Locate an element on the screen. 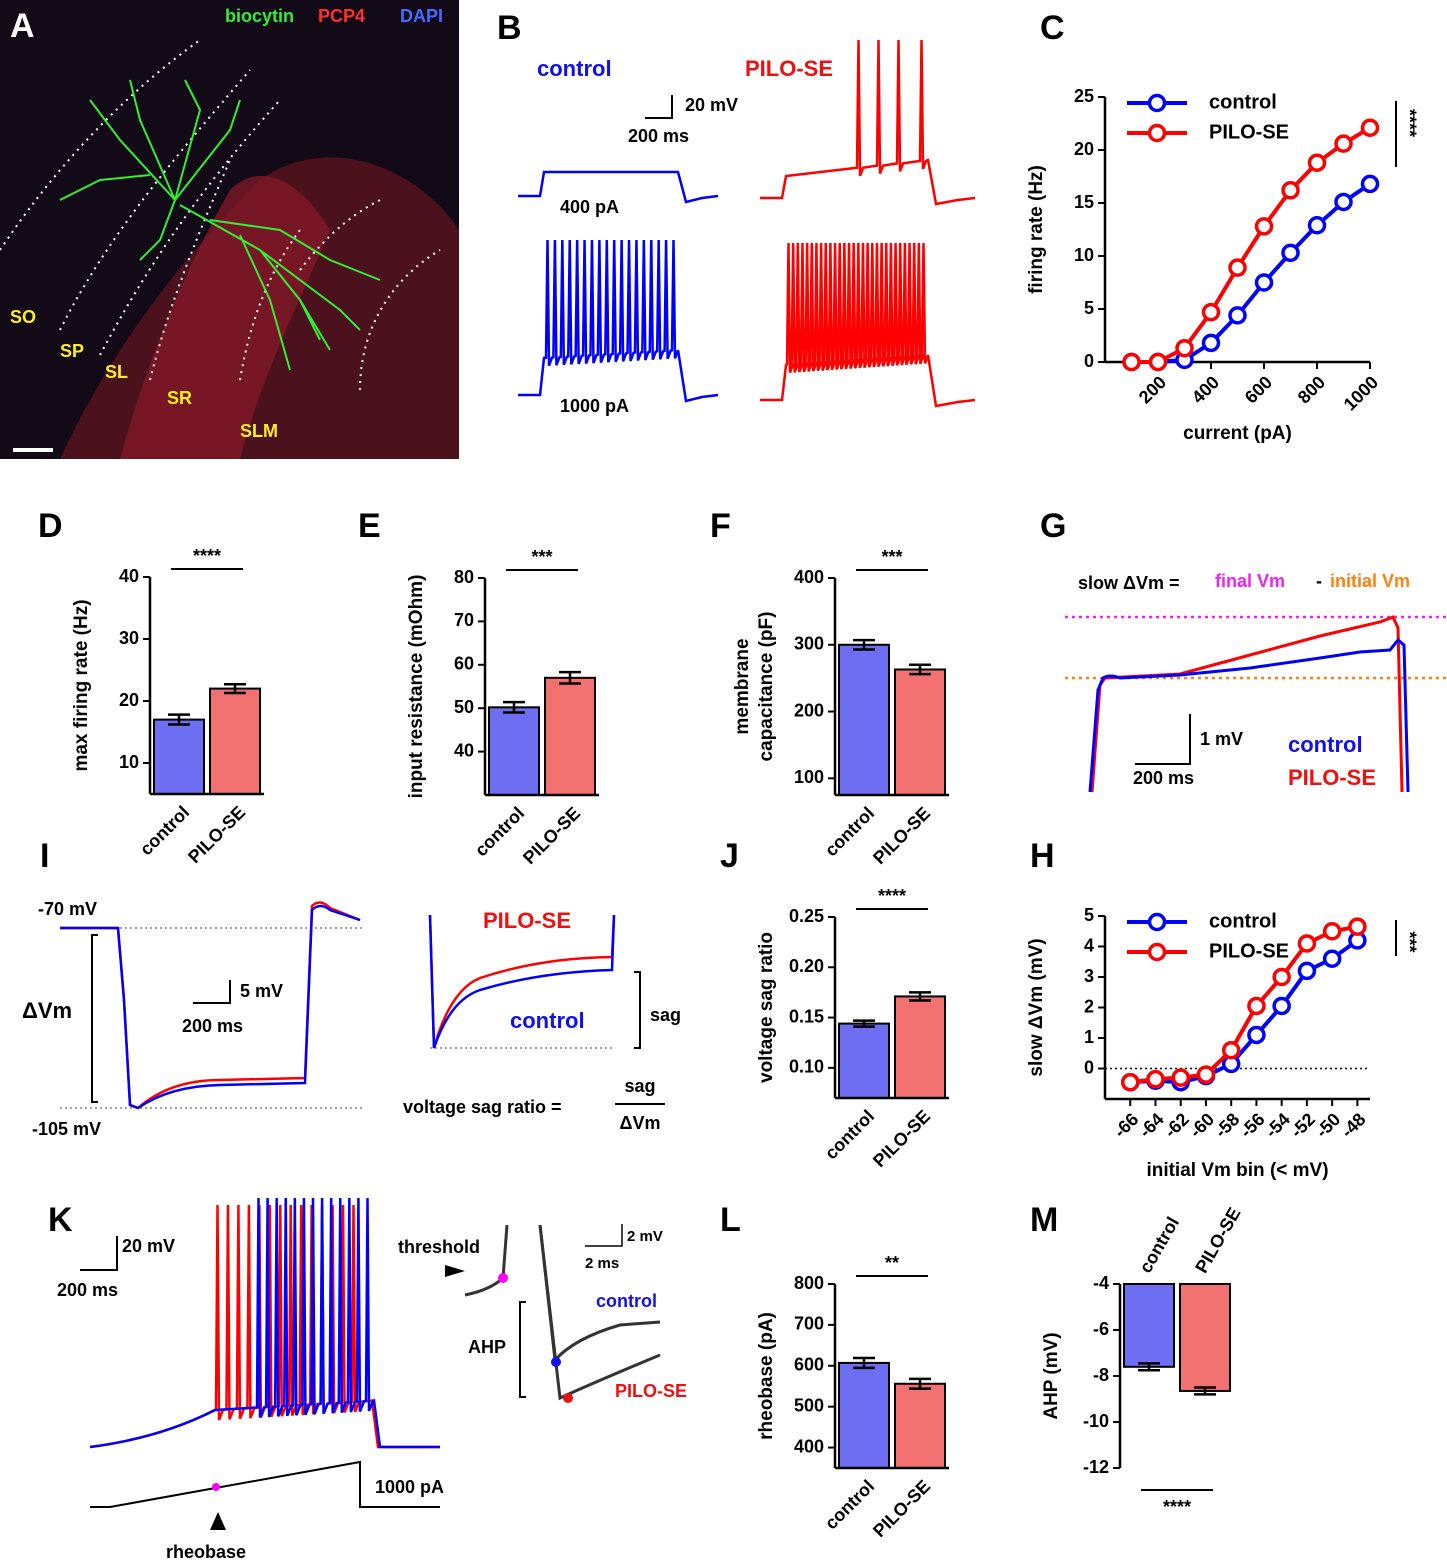 This screenshot has width=1447, height=1561. ramp-label: 1000 pA is located at coordinates (409, 1487).